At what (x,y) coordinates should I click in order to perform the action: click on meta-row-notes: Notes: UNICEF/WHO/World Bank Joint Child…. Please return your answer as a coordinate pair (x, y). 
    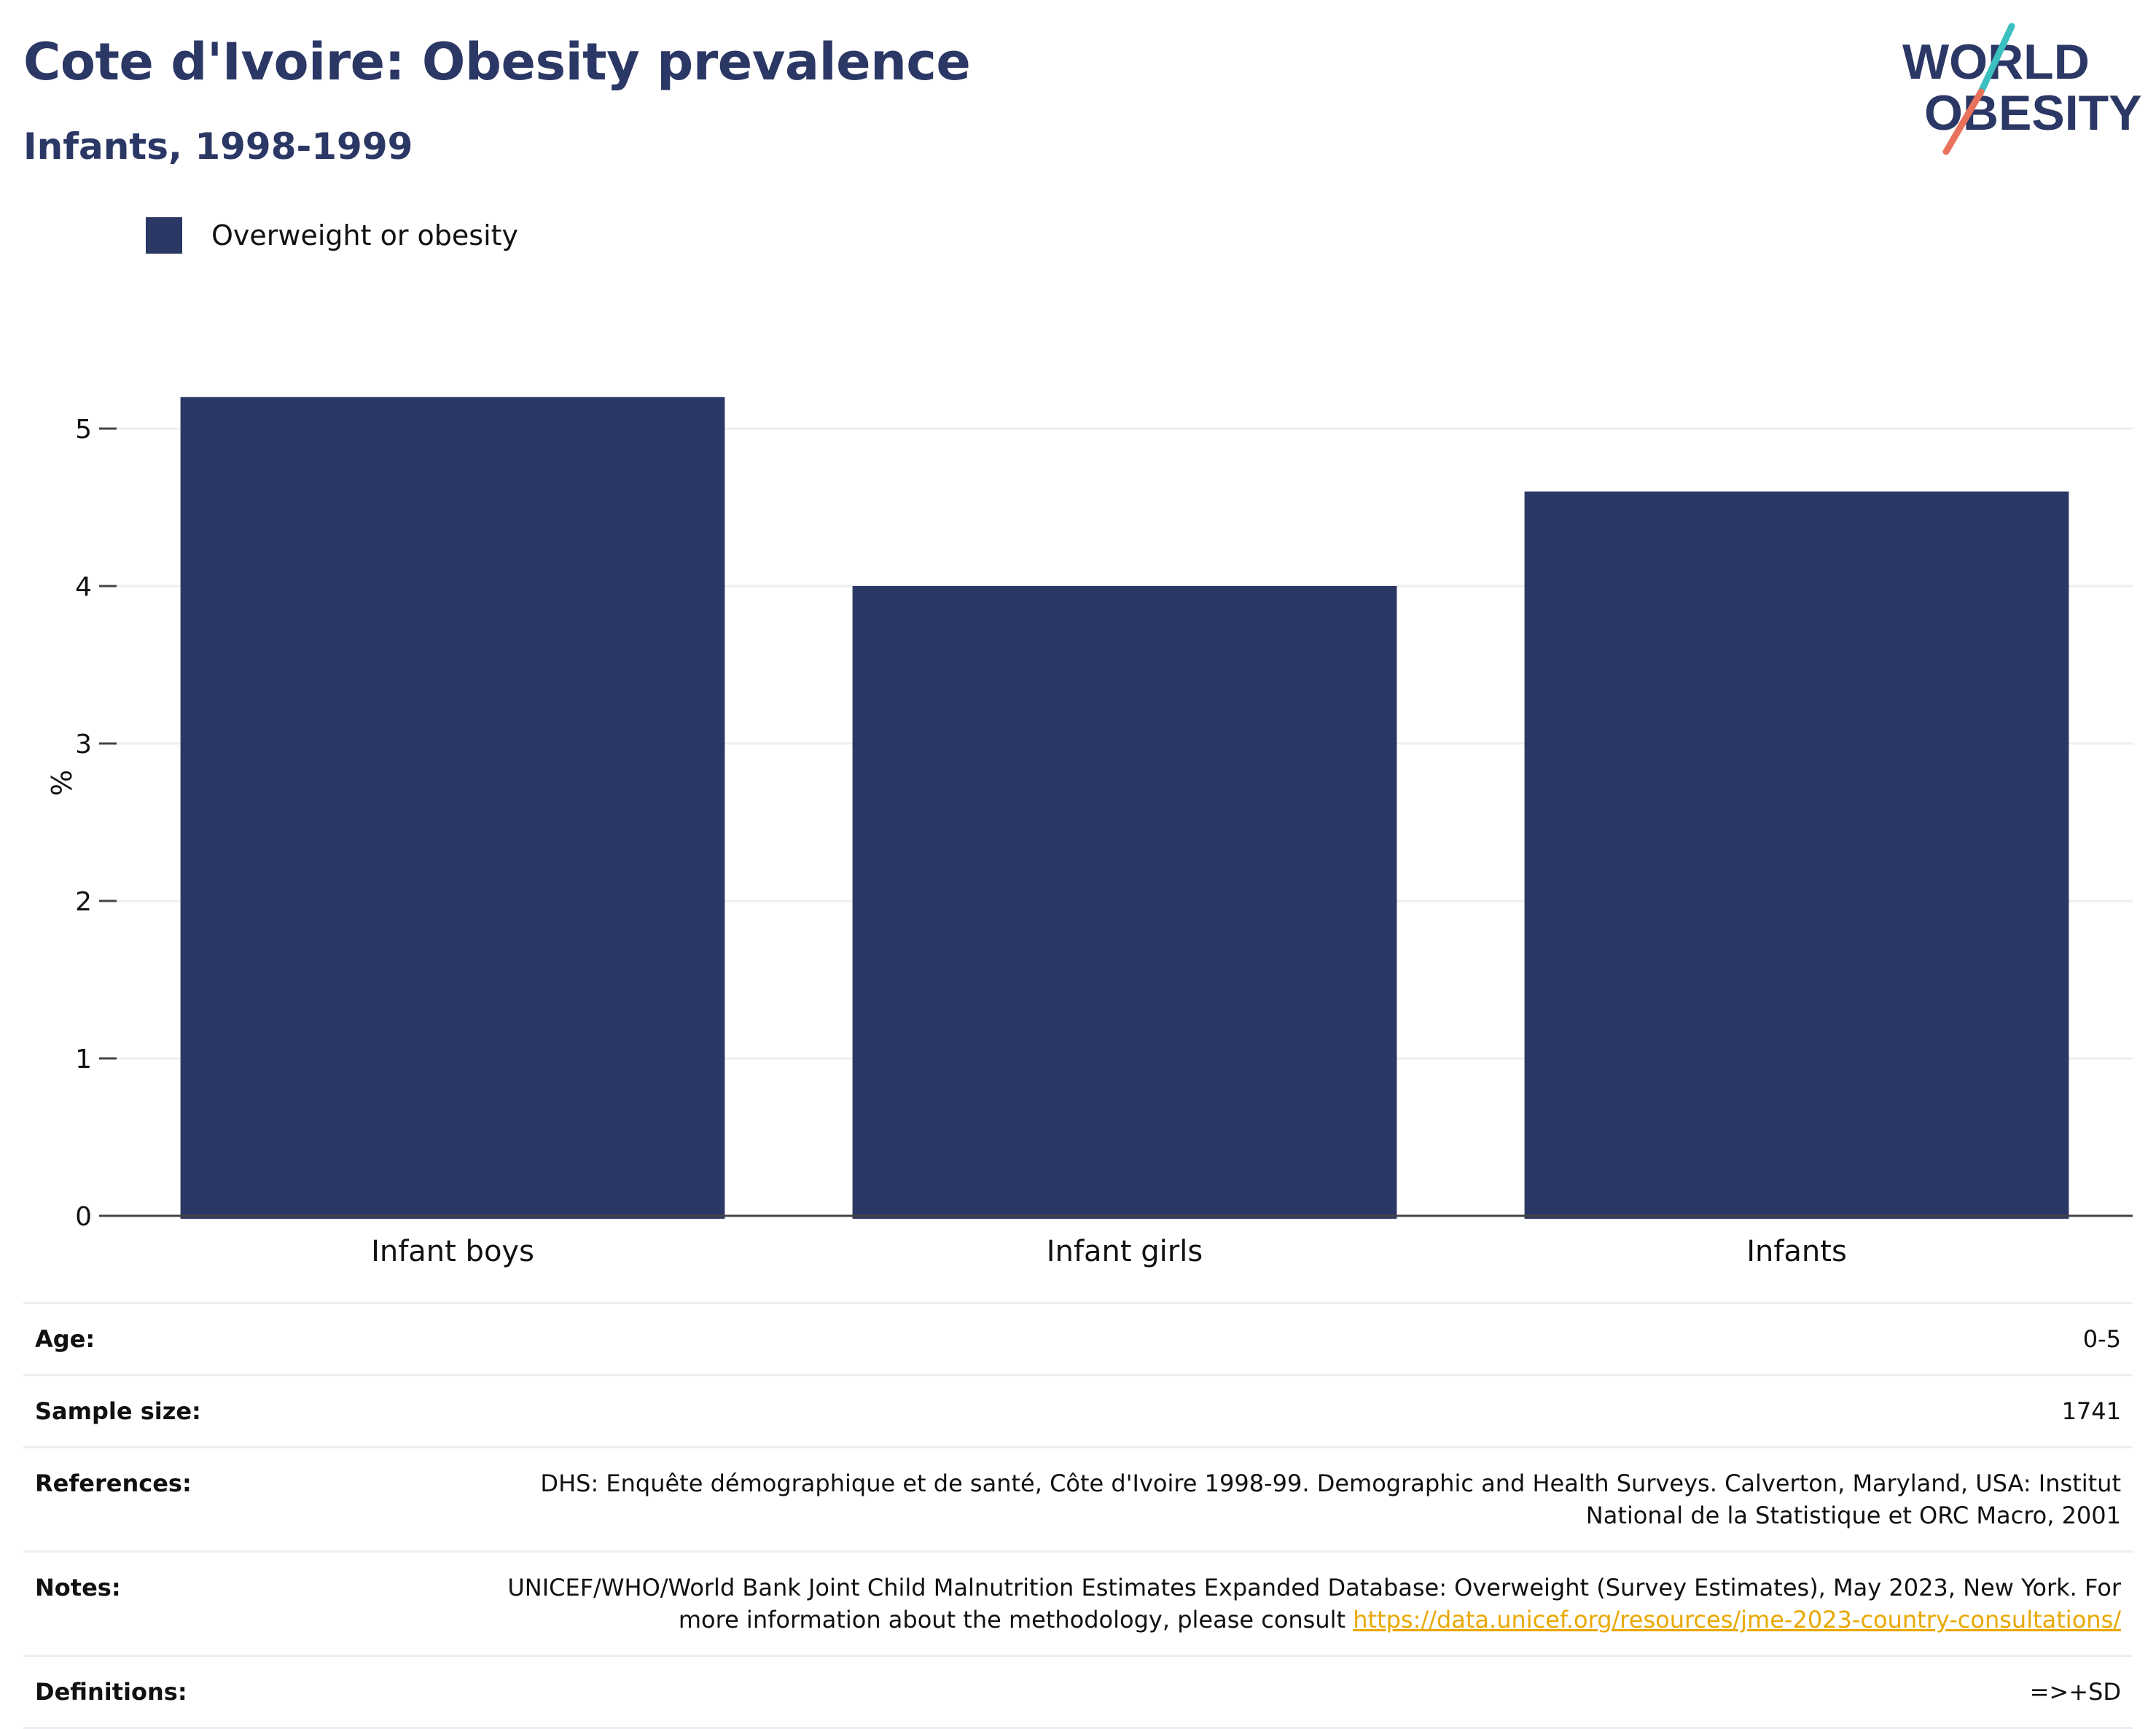
    Looking at the image, I should click on (1078, 1602).